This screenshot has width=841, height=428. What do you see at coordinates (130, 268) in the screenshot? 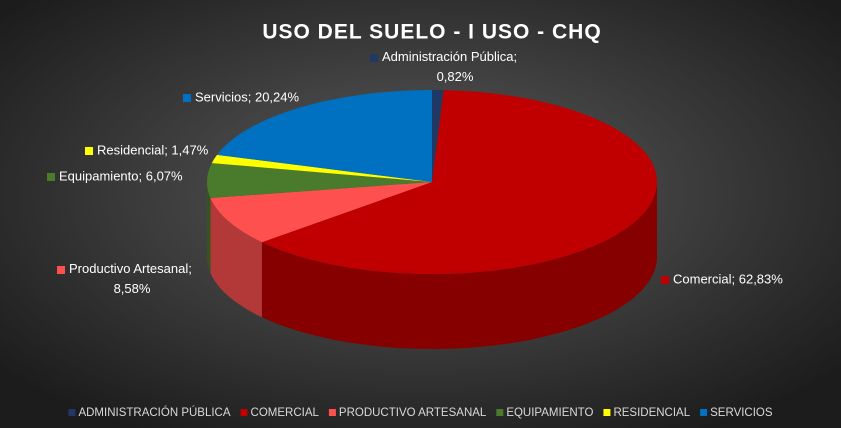
I see `data-label-line: Productivo Artesanal;` at bounding box center [130, 268].